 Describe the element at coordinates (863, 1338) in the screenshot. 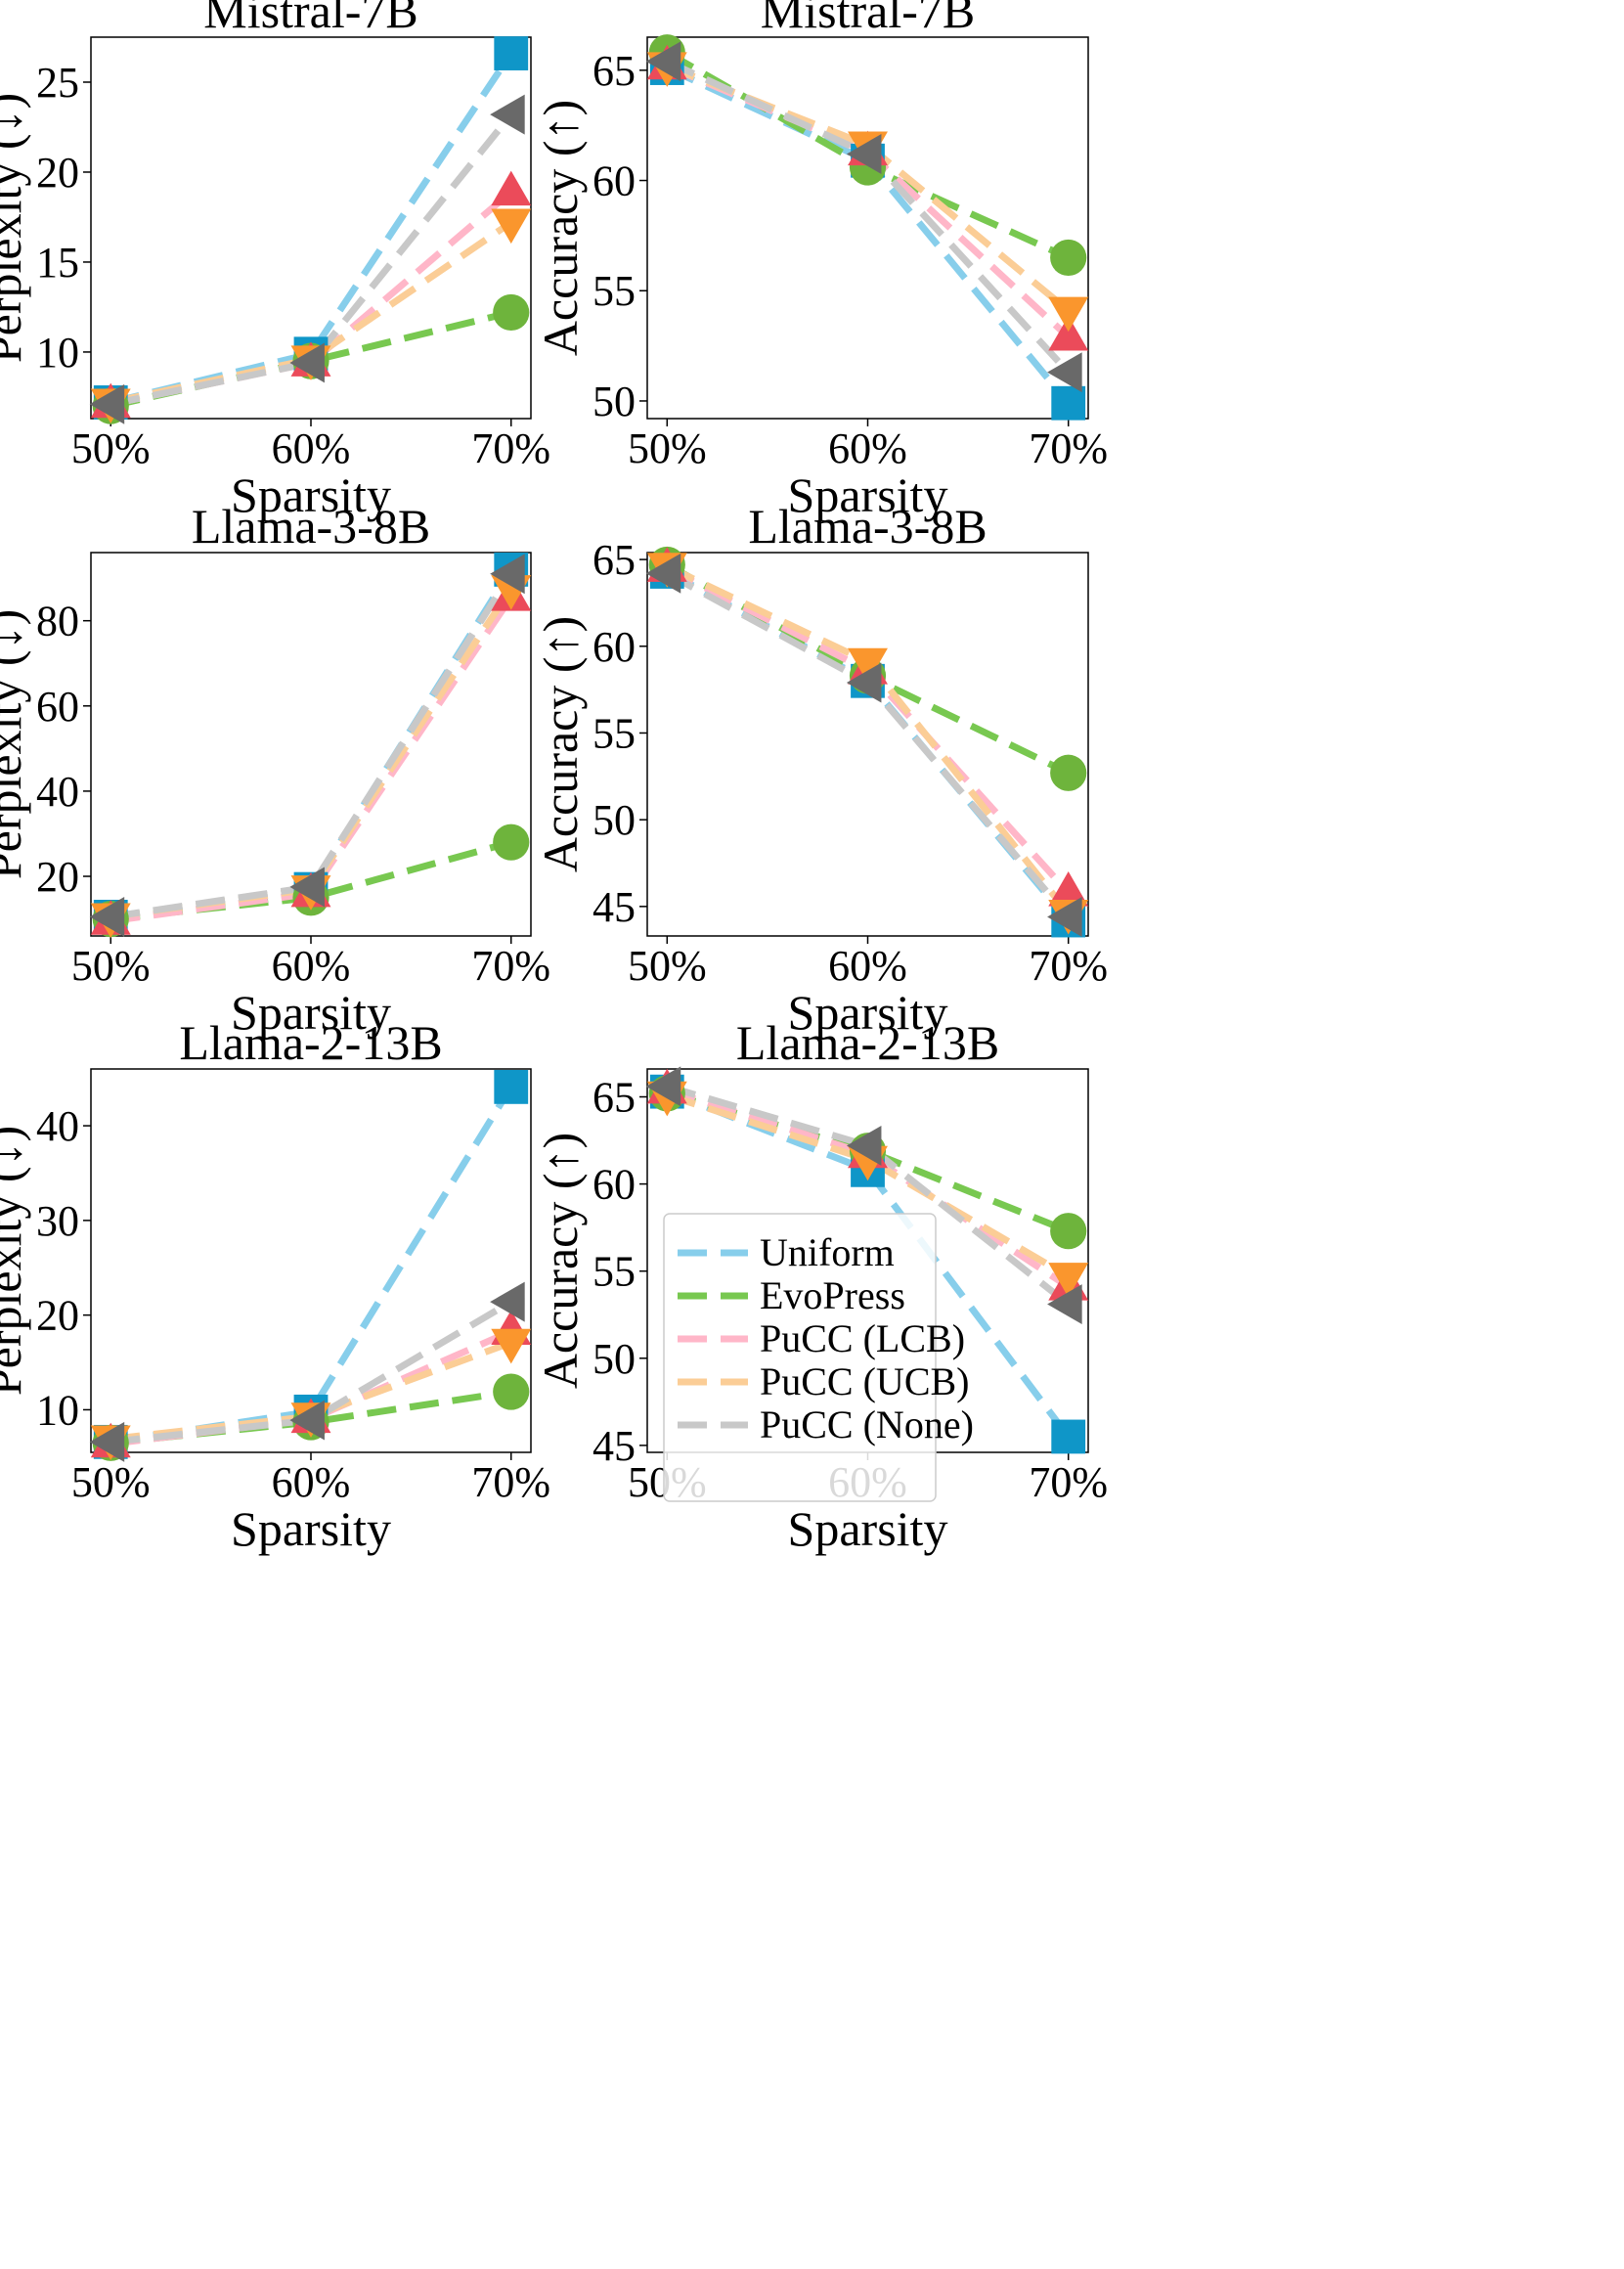

I see `legend-label-pucc-lcb: PuCC (LCB)` at that location.